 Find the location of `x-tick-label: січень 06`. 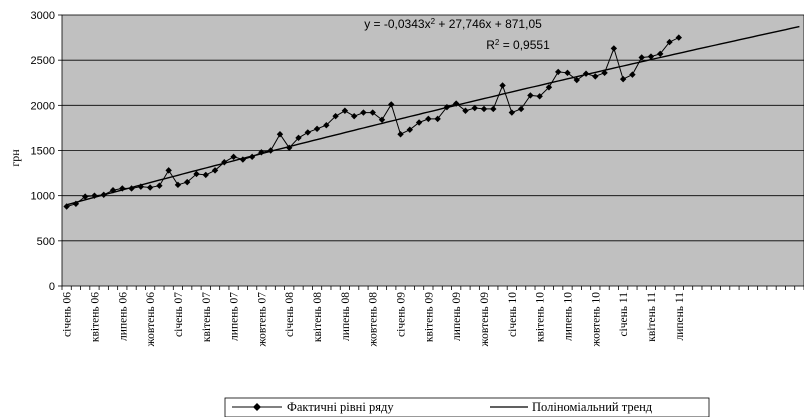

x-tick-label: січень 06 is located at coordinates (68, 314).